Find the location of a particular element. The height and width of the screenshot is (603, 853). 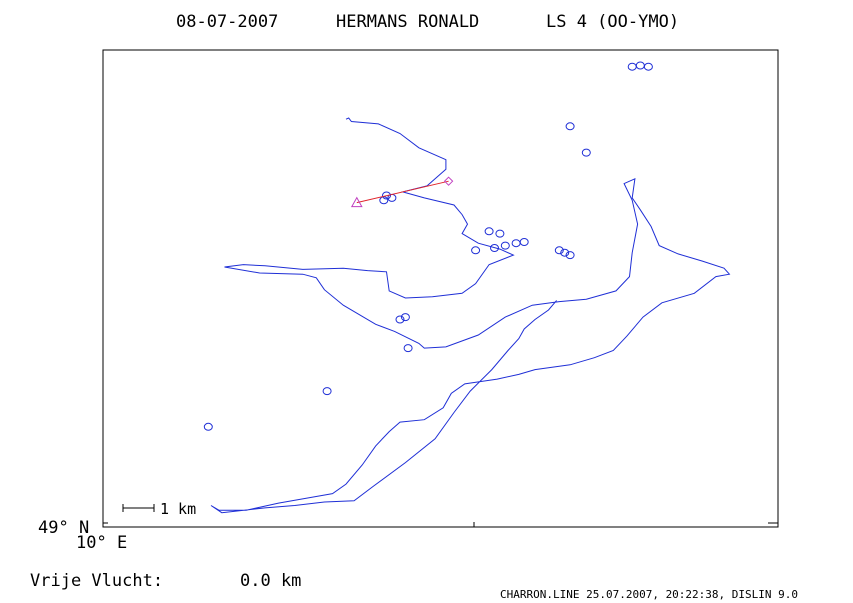

title-pilot: HERMANS RONALD is located at coordinates (407, 22).